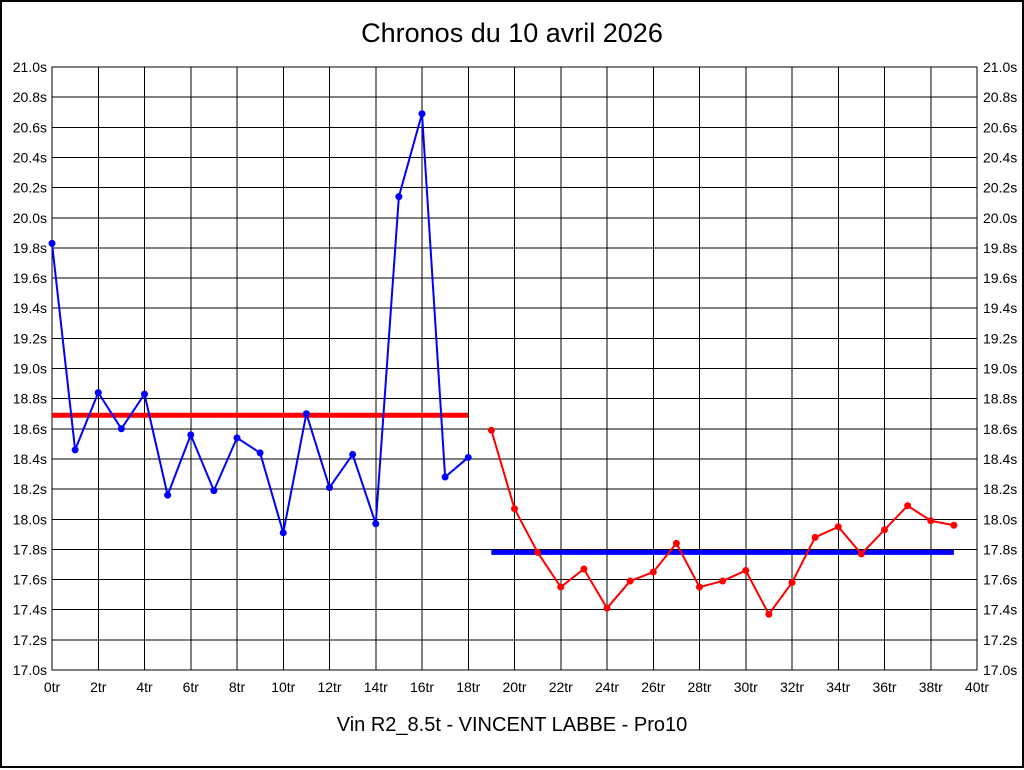 This screenshot has width=1024, height=770. Describe the element at coordinates (237, 687) in the screenshot. I see `x-tick-label: 8tr` at that location.